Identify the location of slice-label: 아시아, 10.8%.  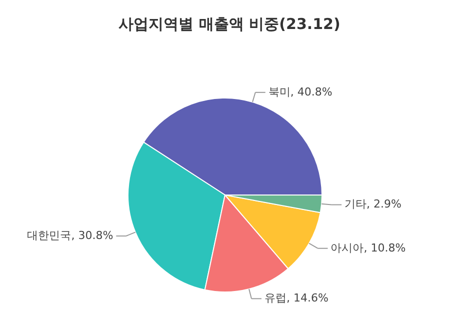
(368, 247).